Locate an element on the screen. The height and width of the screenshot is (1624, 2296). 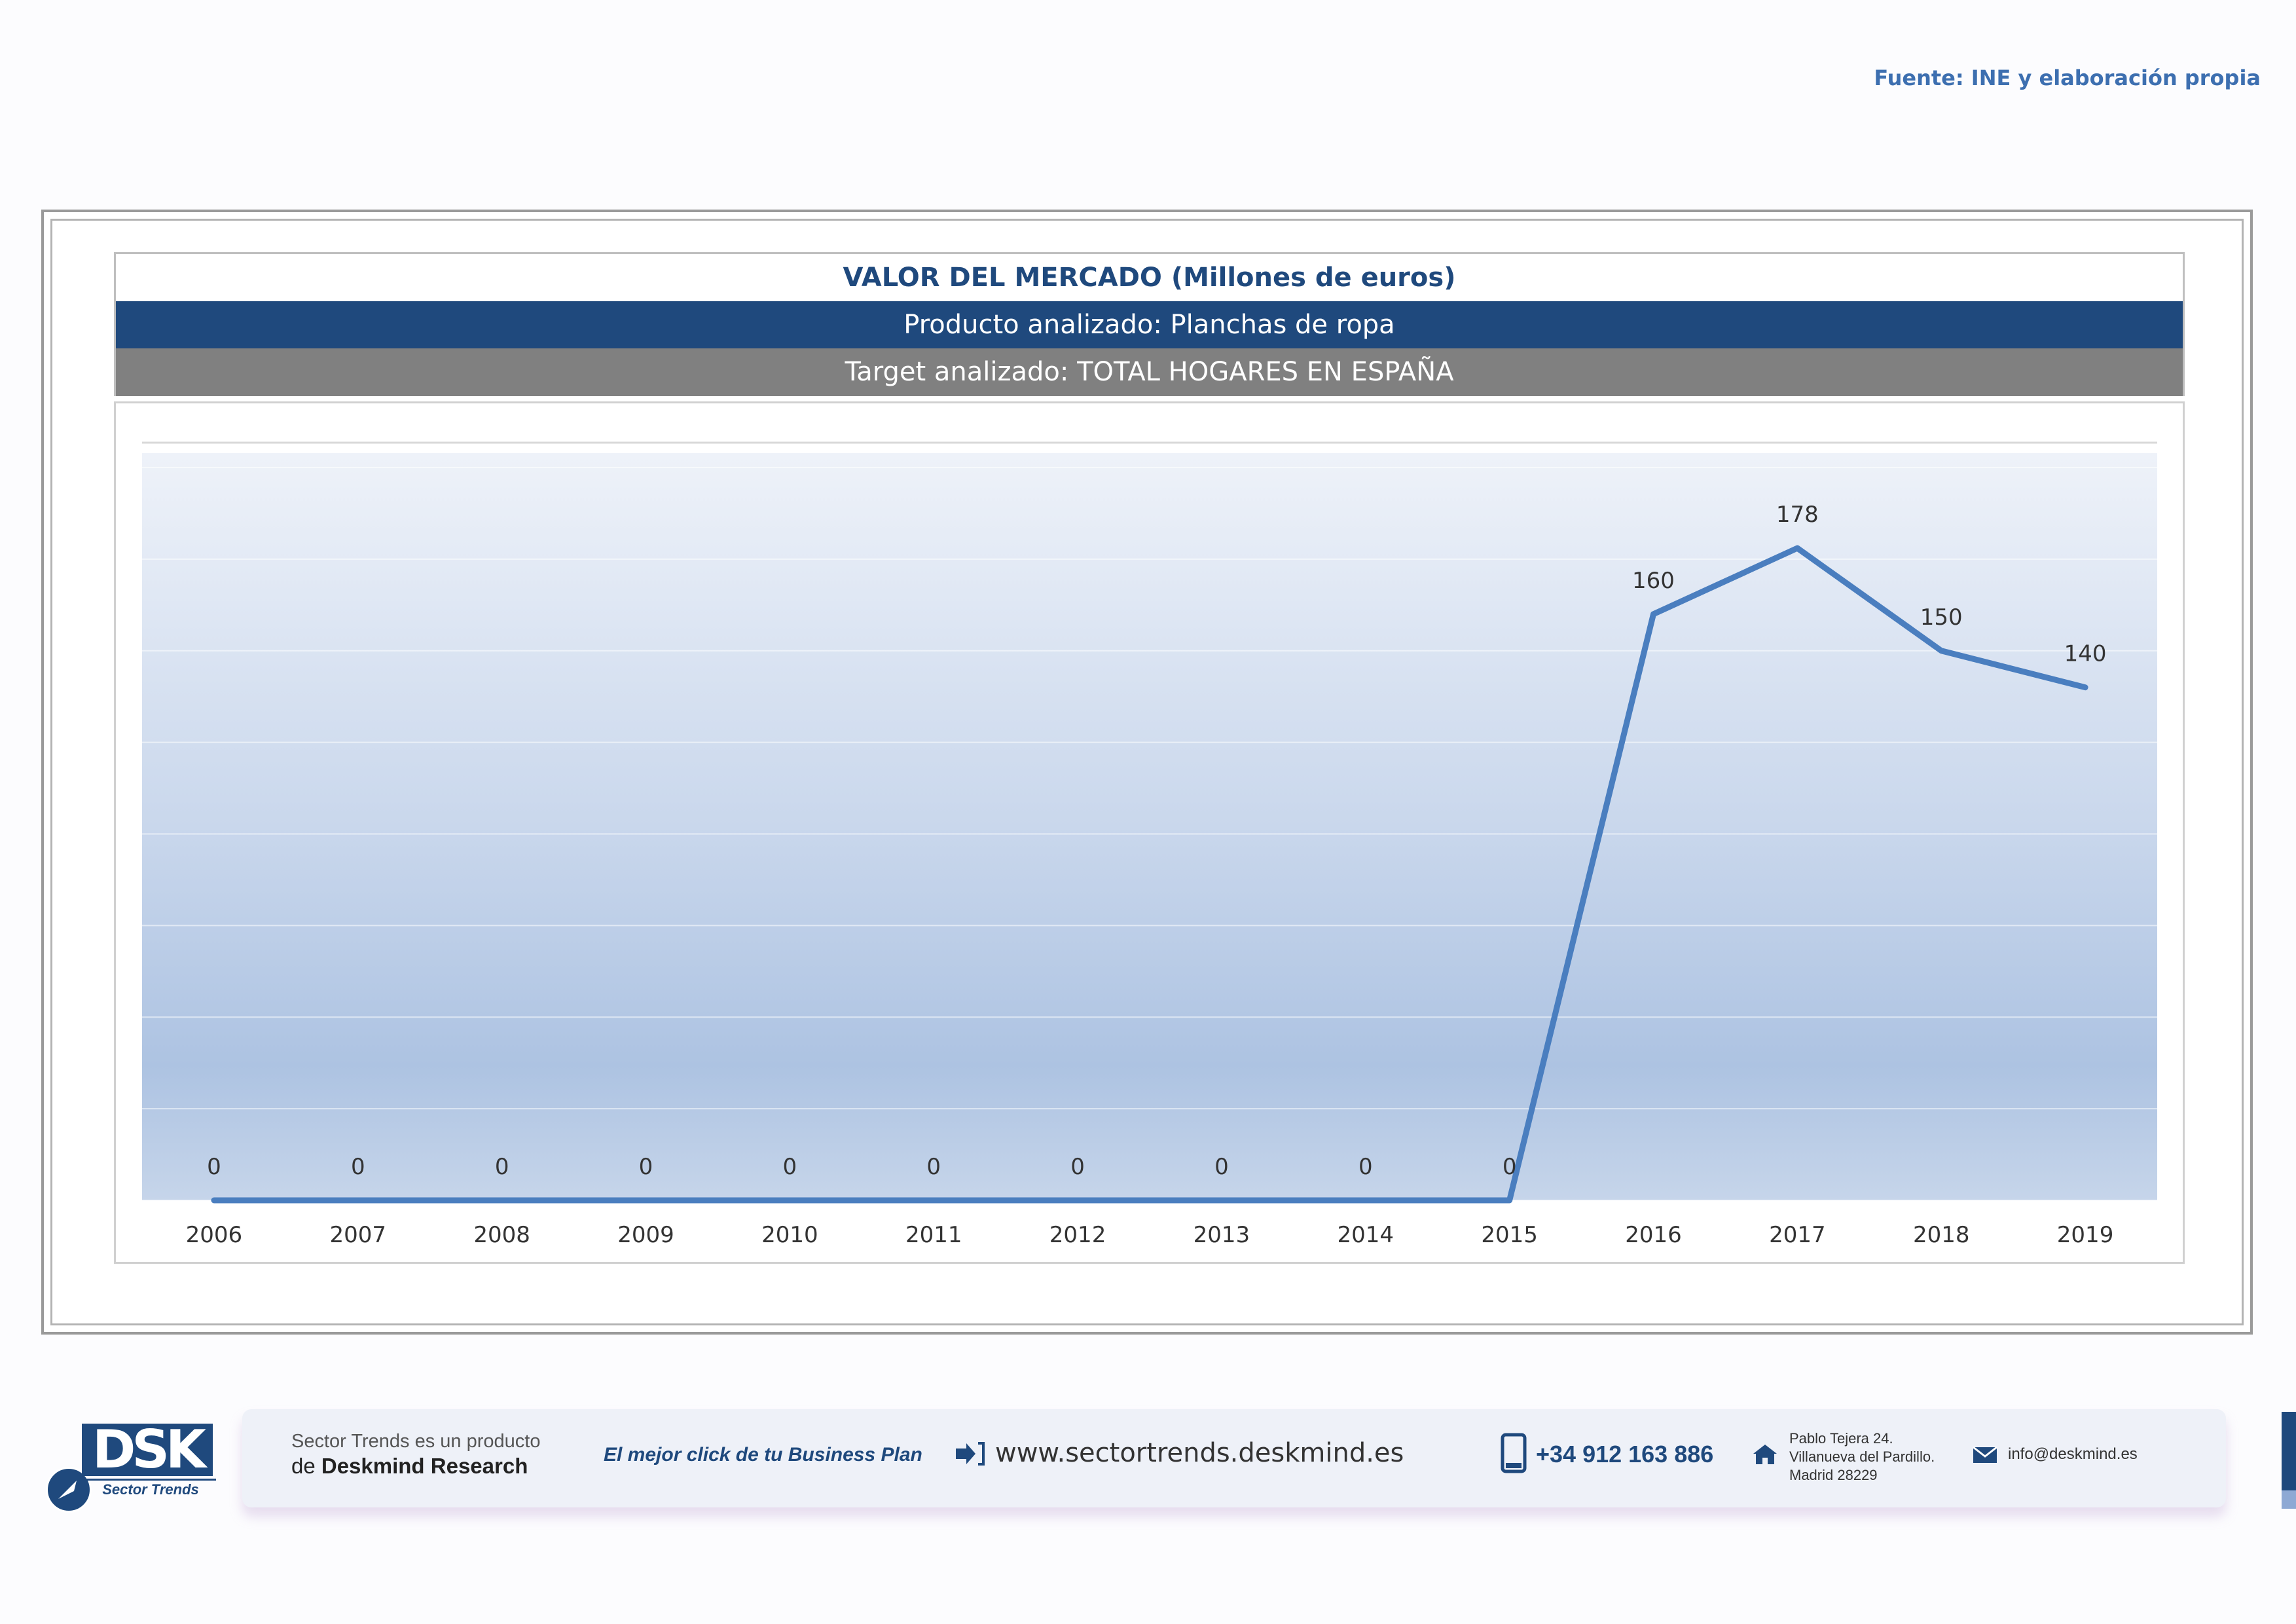
x-tick-label: 2006 is located at coordinates (214, 1235).